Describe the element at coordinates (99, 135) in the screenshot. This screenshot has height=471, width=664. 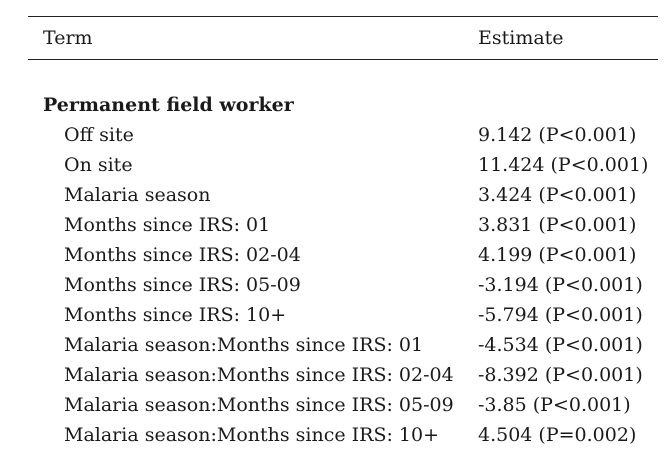
I see `row-term: Off site` at that location.